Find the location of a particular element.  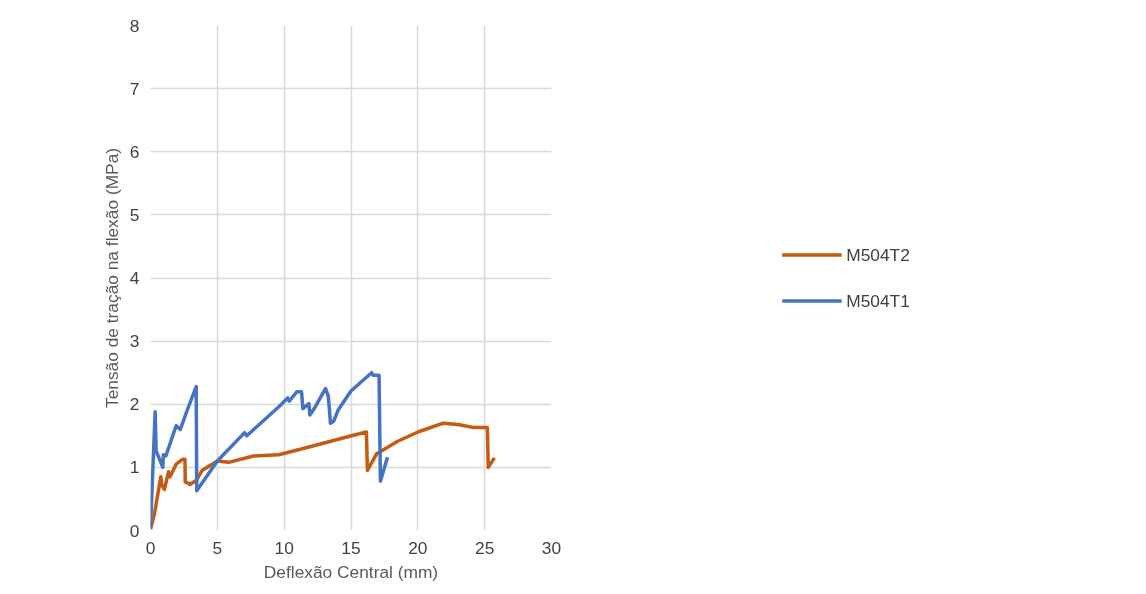

x-axis-title: Deflexão Central (mm) is located at coordinates (351, 571).